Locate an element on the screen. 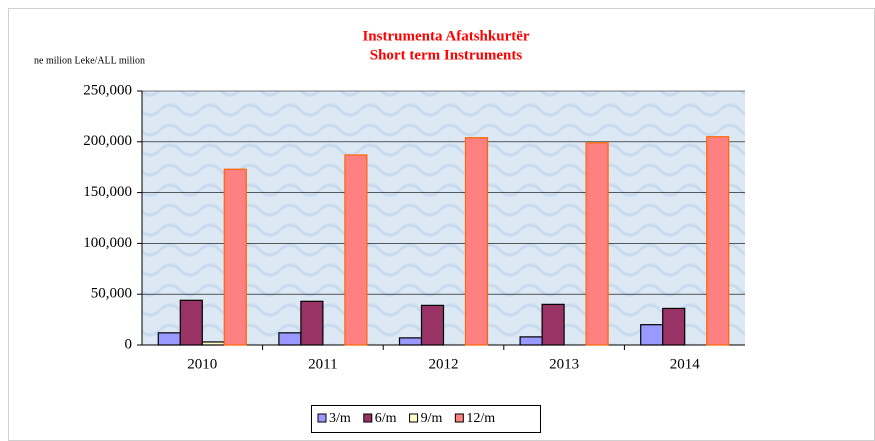  y-tick-label: 50,000 is located at coordinates (111, 294).